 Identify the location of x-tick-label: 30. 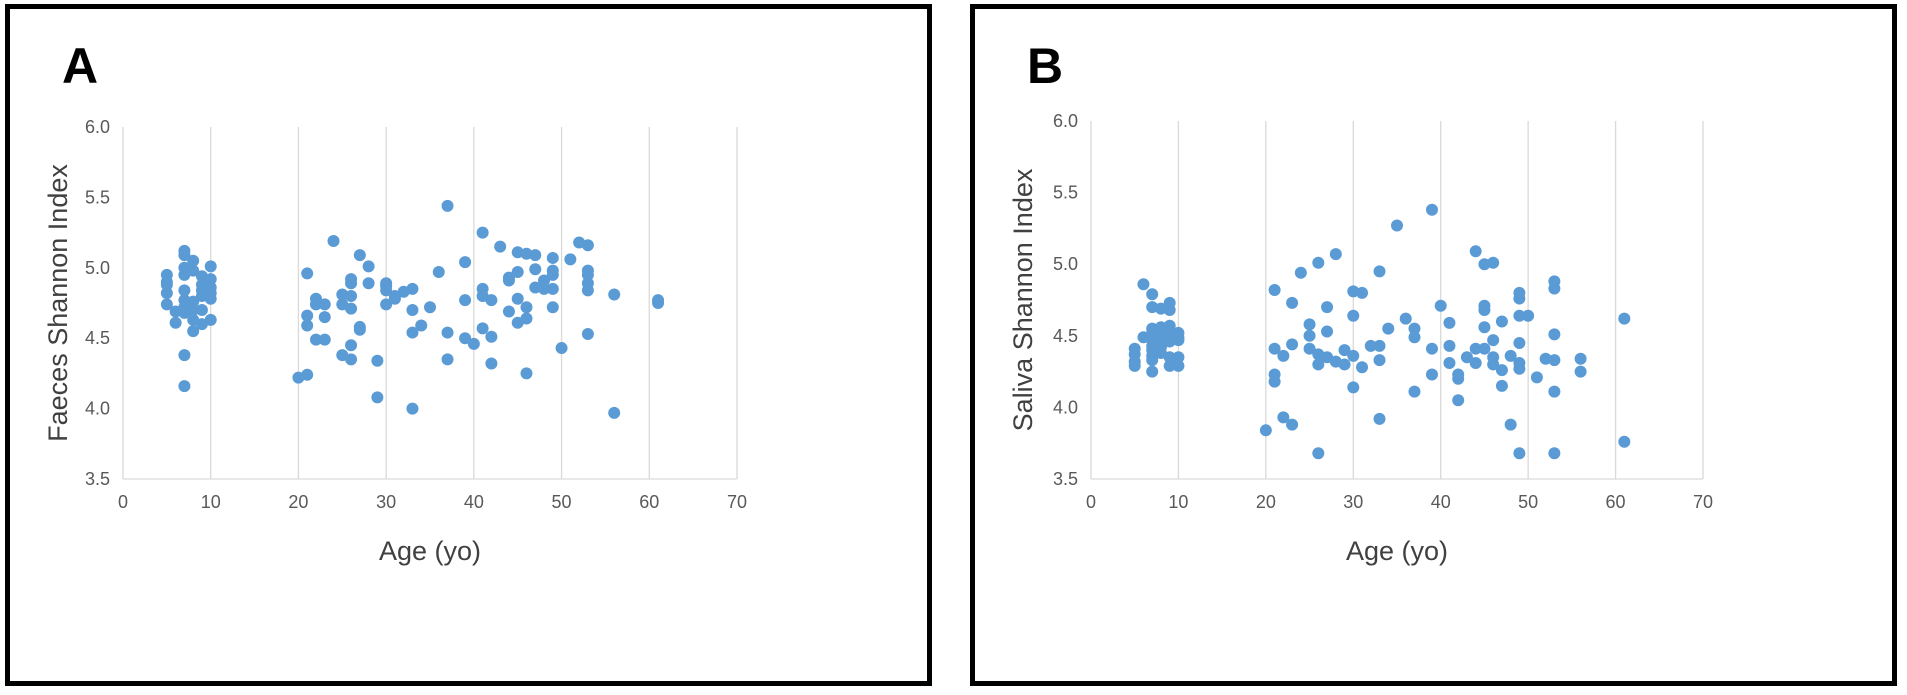
(386, 502).